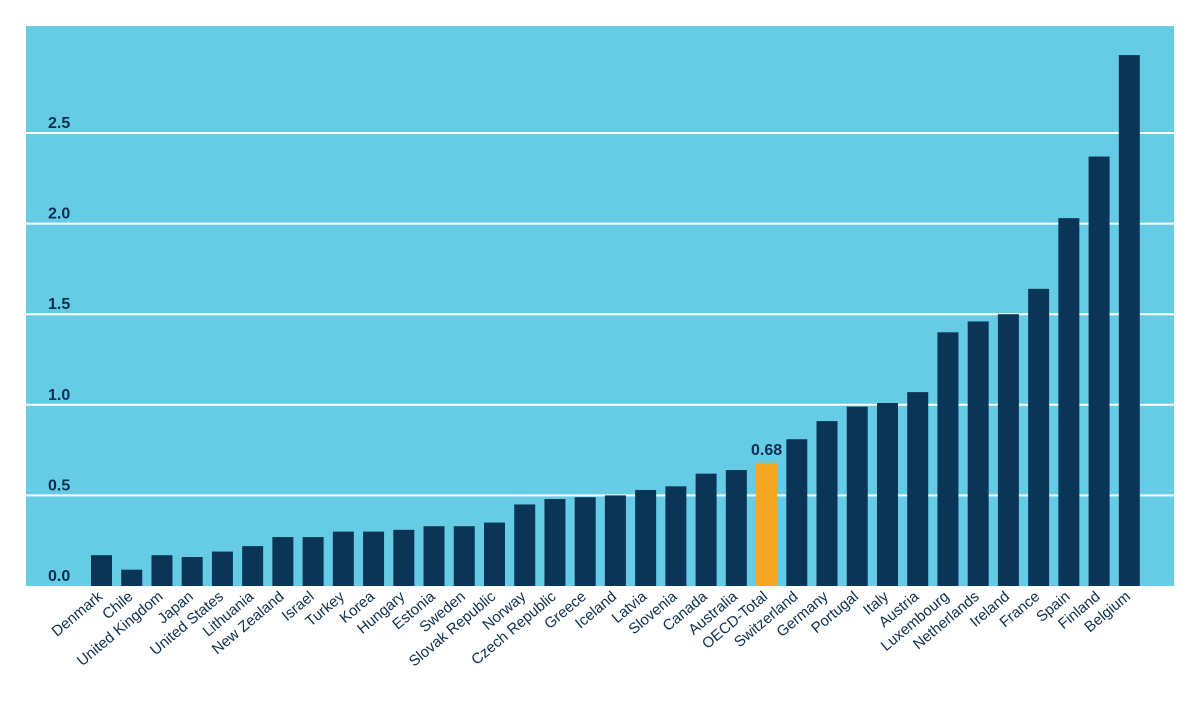 The height and width of the screenshot is (720, 1200). Describe the element at coordinates (59, 576) in the screenshot. I see `y-tick-label: 0.0` at that location.